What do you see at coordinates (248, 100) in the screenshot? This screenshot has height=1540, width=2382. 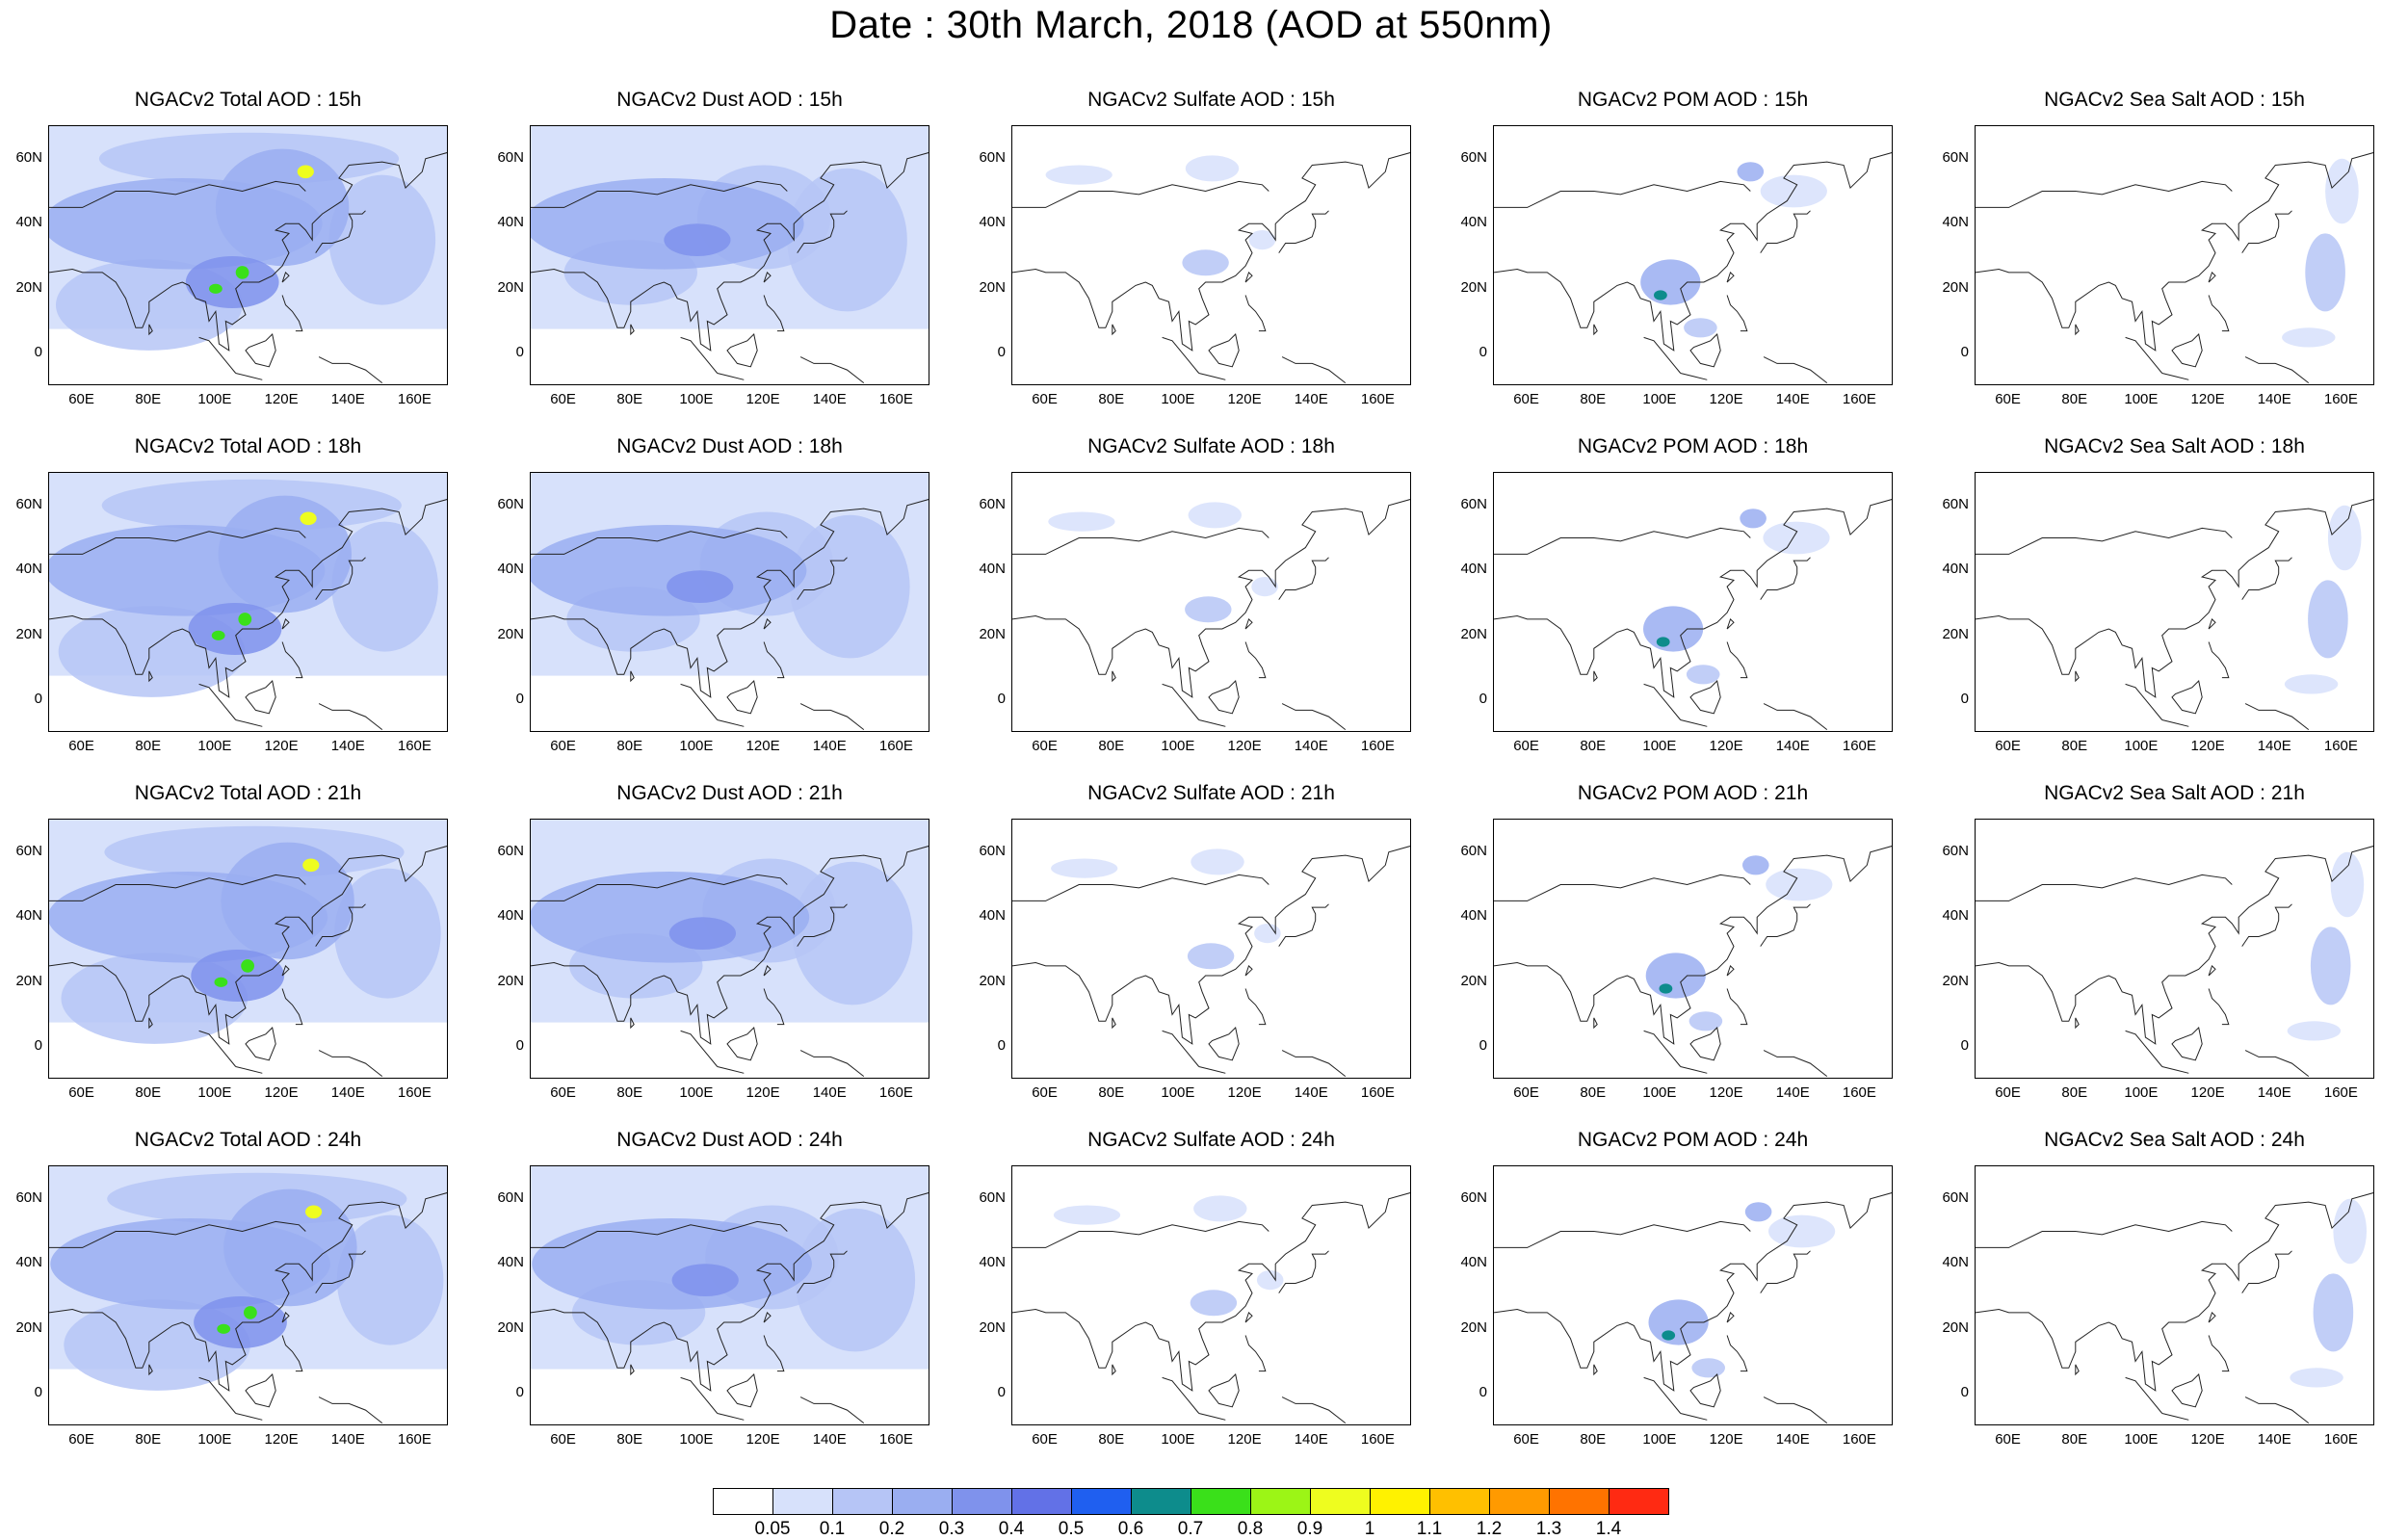 I see `panel-title: NGACv2 Total AOD : 15h` at bounding box center [248, 100].